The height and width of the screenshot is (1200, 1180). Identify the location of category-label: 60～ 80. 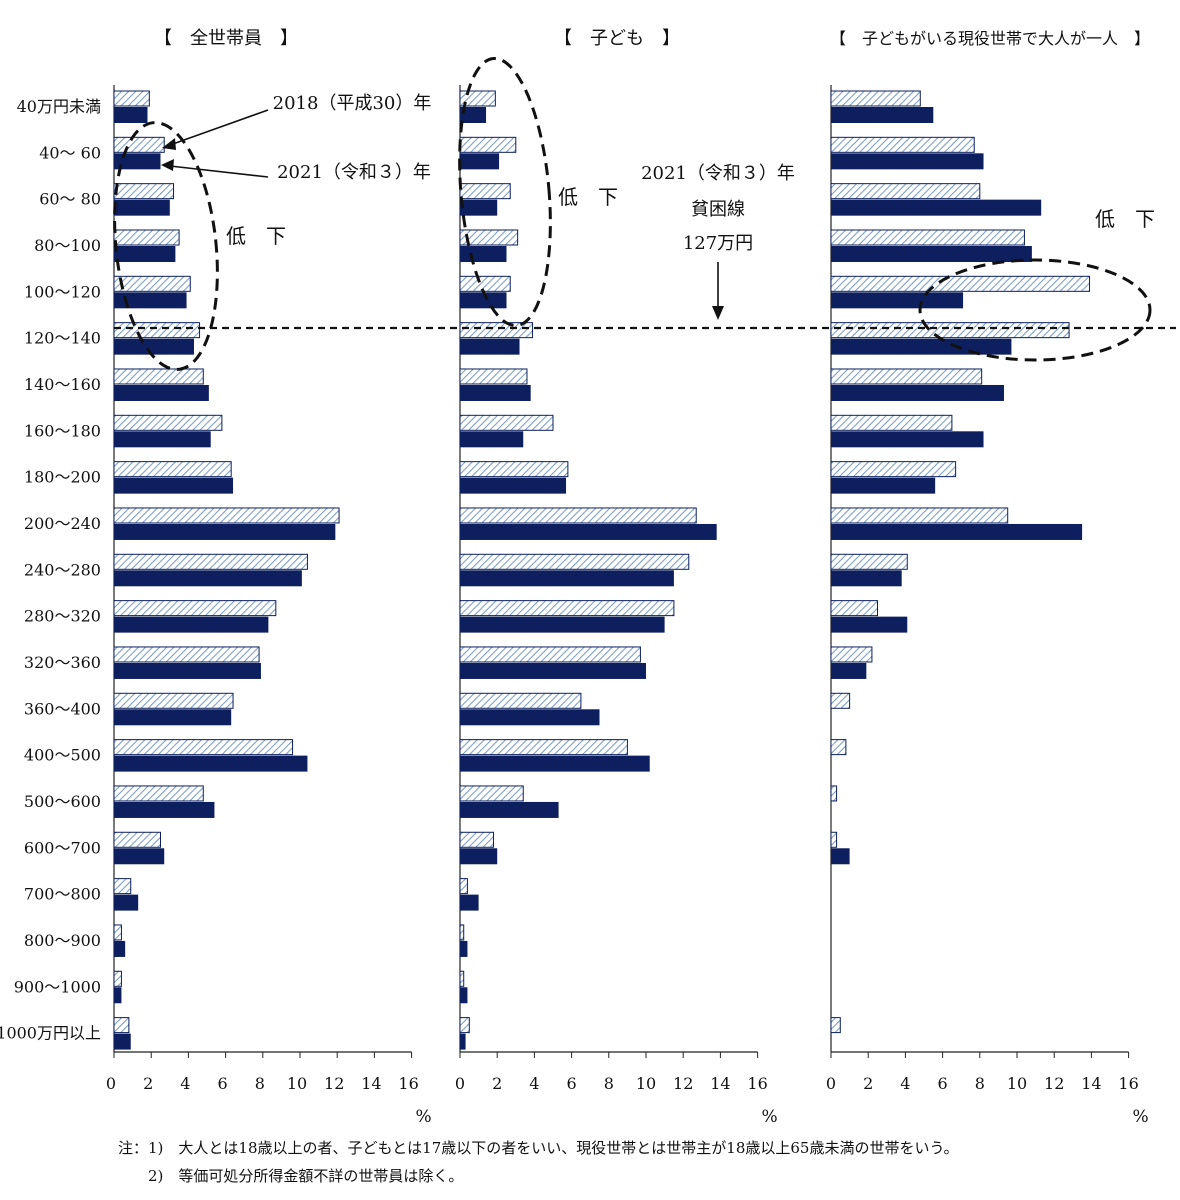
(70, 199).